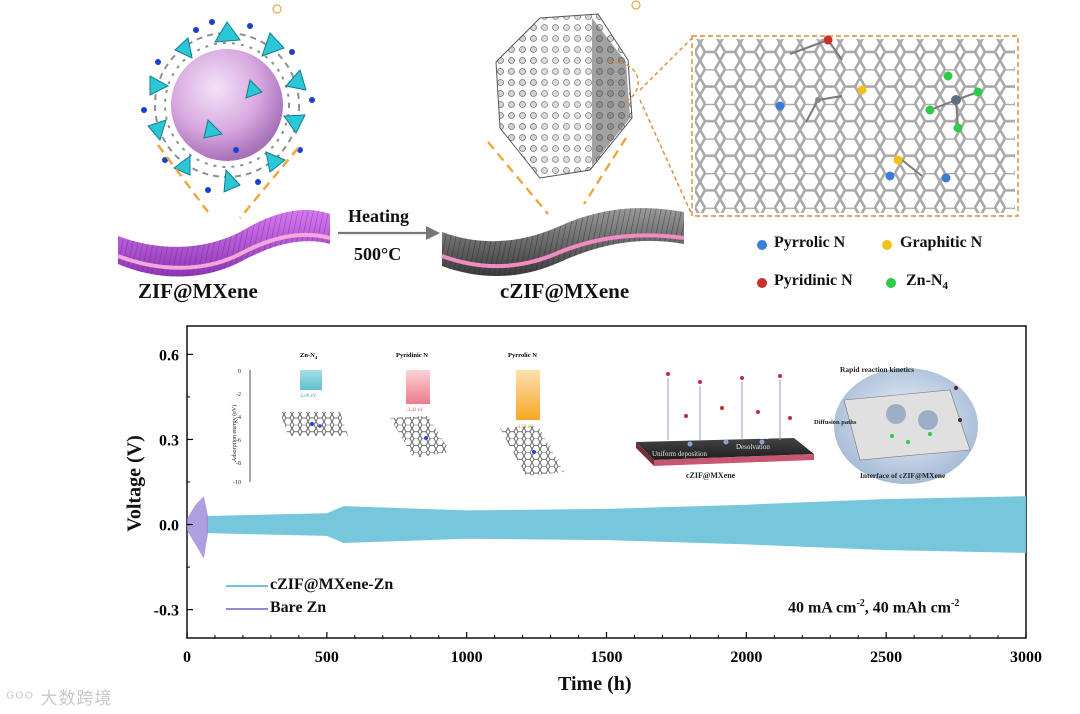  Describe the element at coordinates (887, 245) in the screenshot. I see `yellow-dot-icon` at that location.